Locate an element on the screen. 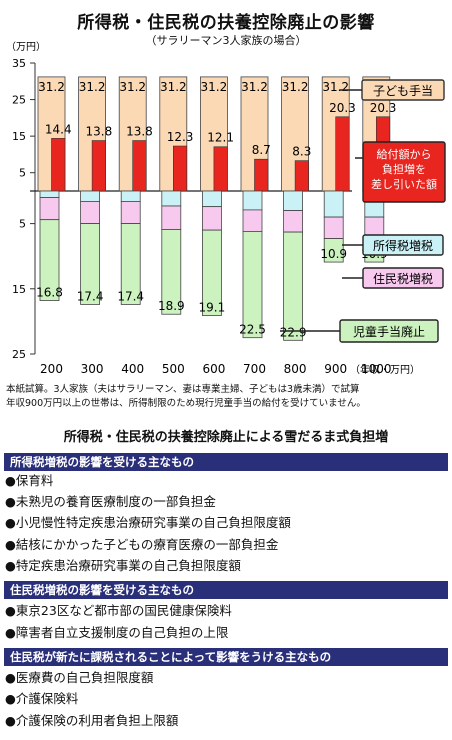 This screenshot has width=452, height=740. data-label-total-burden: 10.9 is located at coordinates (333, 254).